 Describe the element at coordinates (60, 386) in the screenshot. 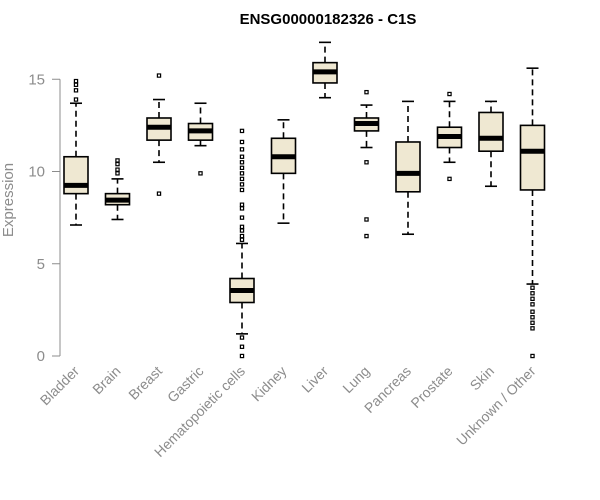

I see `x-tick-label: Bladder` at that location.